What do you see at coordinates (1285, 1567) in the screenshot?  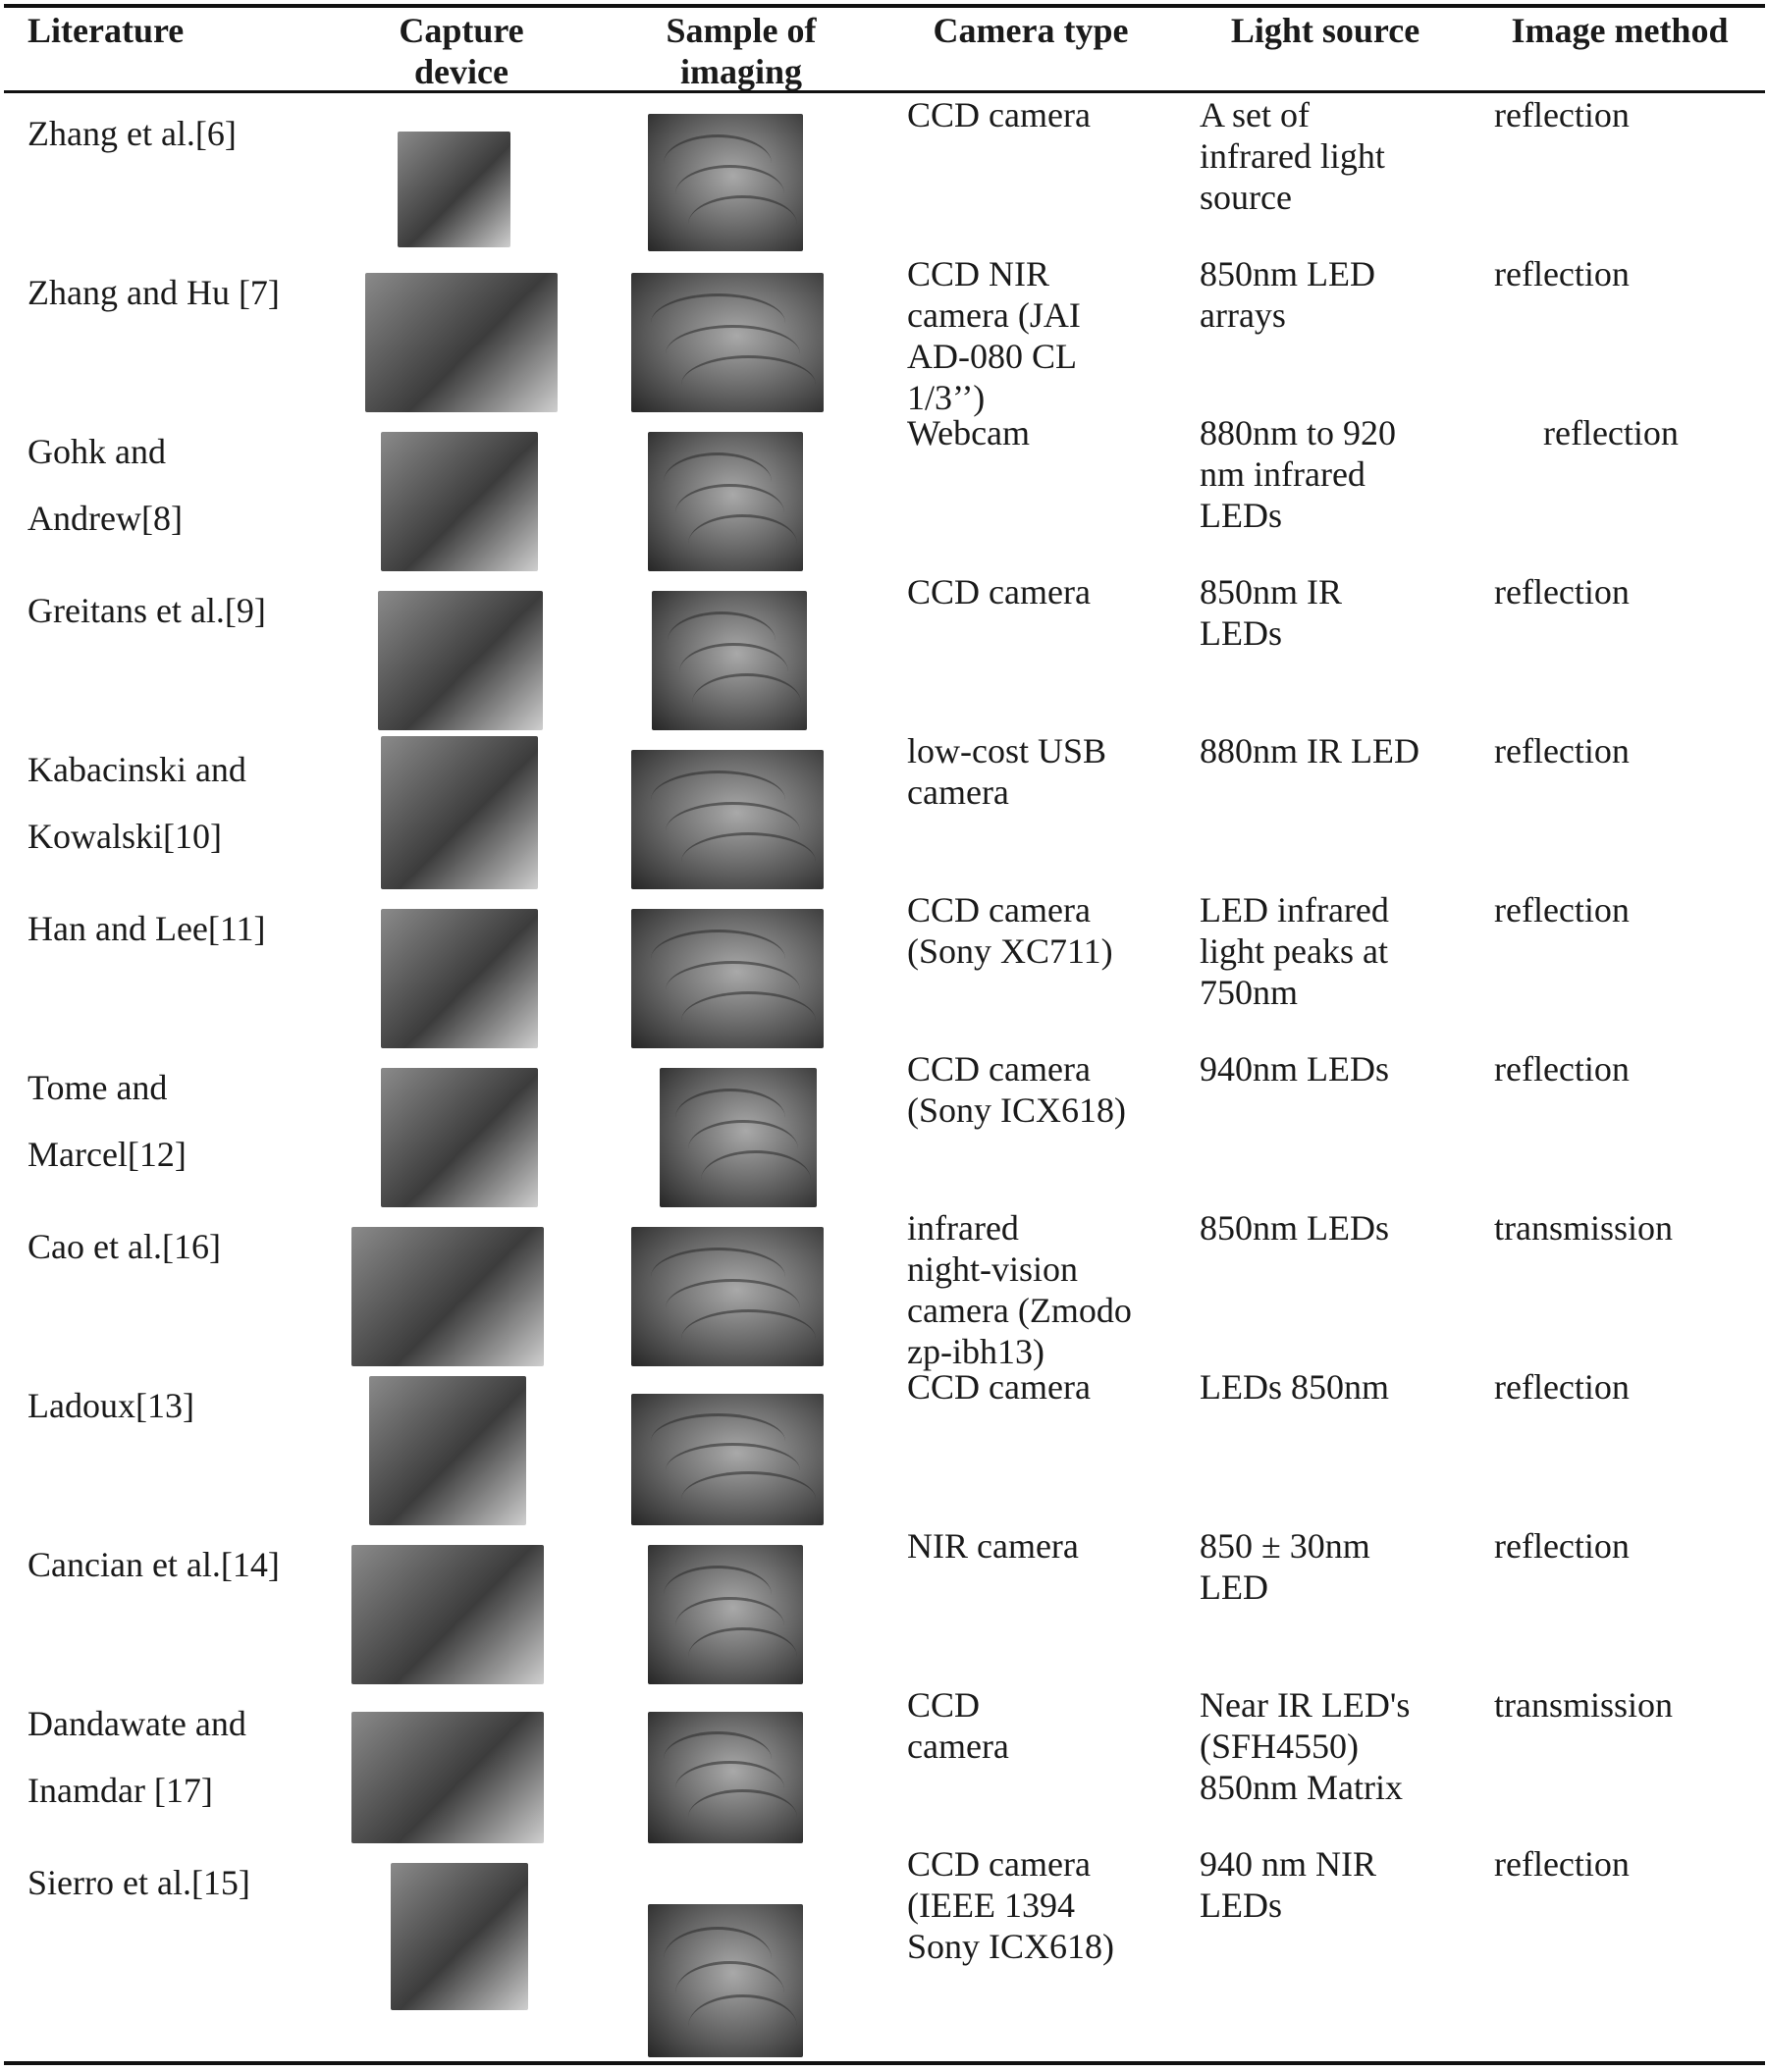 I see `light-source-cell: 850 ± 30nm LED` at bounding box center [1285, 1567].